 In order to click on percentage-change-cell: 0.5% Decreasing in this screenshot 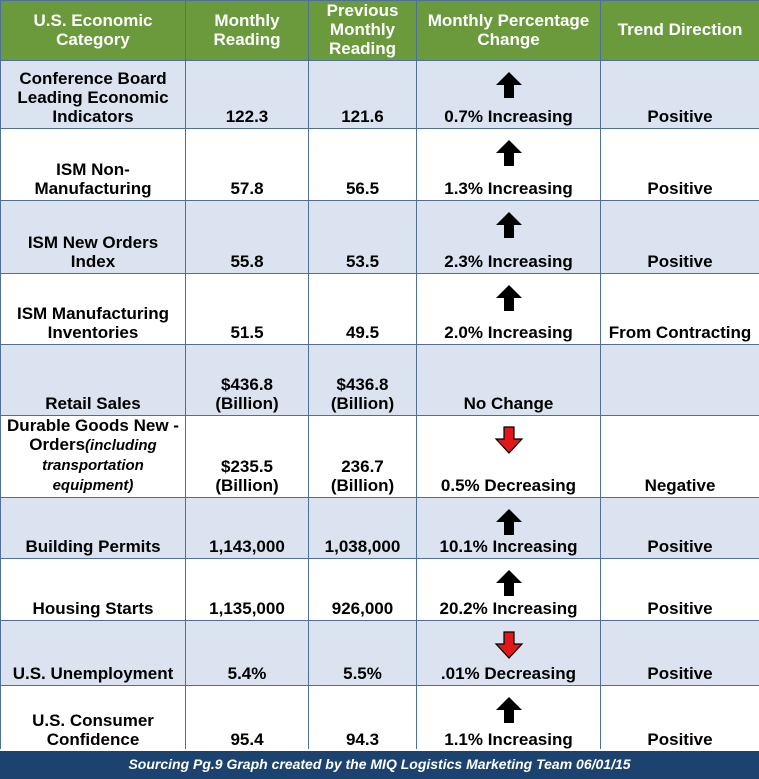, I will do `click(508, 456)`.